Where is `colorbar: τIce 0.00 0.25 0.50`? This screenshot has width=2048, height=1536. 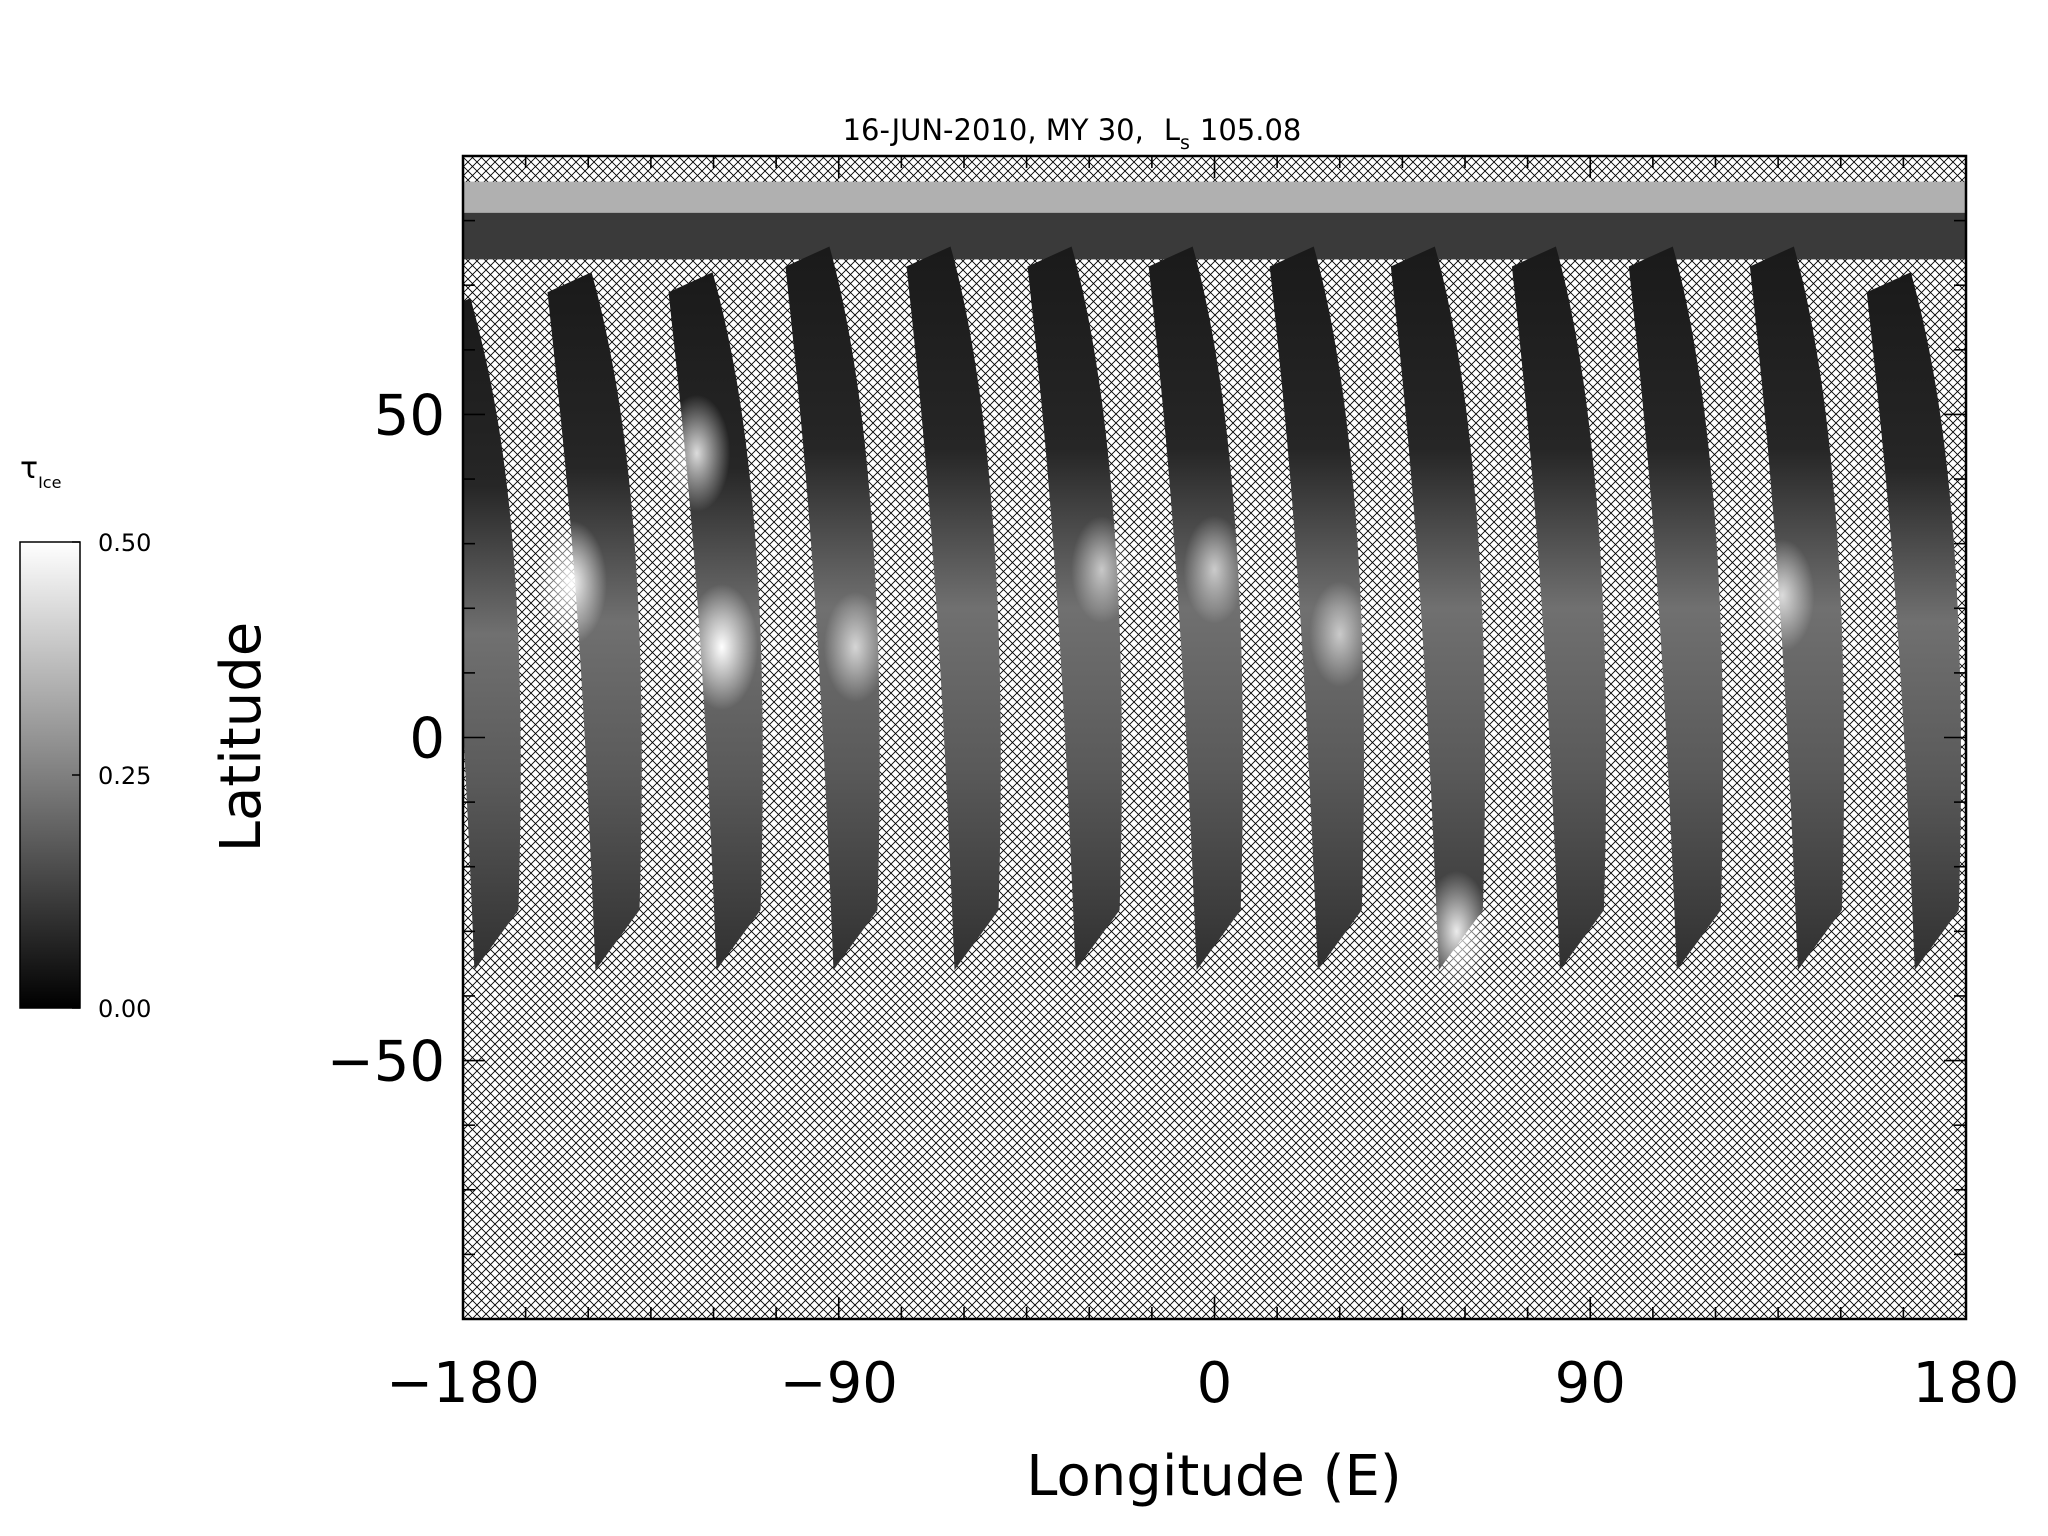 colorbar: τIce 0.00 0.25 0.50 is located at coordinates (85, 737).